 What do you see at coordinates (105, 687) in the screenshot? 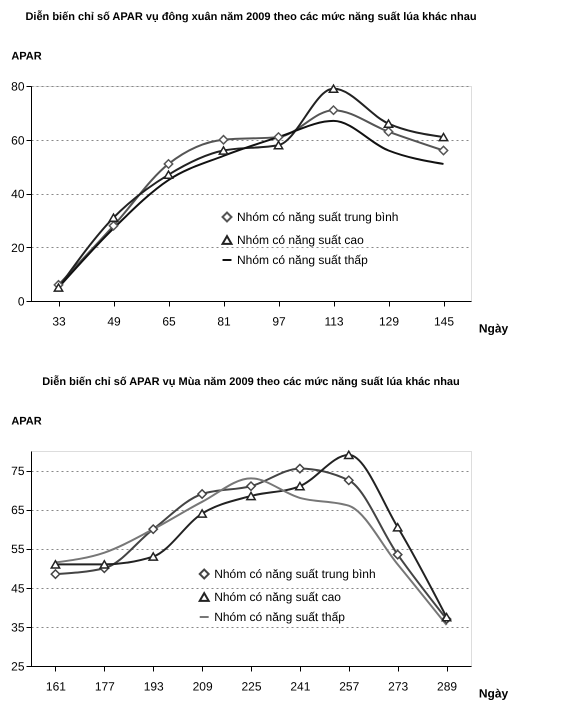
I see `x-tick-label: 177` at bounding box center [105, 687].